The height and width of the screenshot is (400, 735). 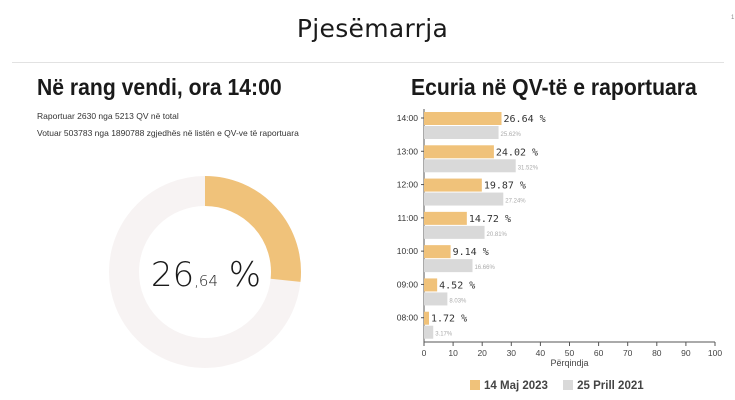 What do you see at coordinates (528, 168) in the screenshot?
I see `bar-2021-label: 31.52%` at bounding box center [528, 168].